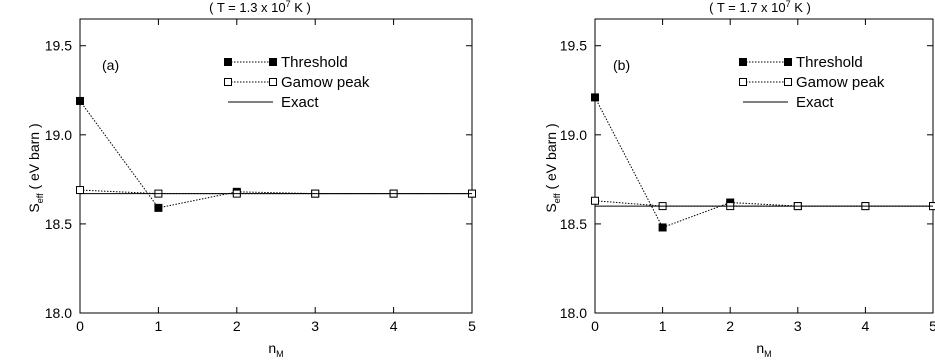 This screenshot has height=364, width=935. I want to click on chart-title-text: ( T = 1.3 x 10, so click(247, 7).